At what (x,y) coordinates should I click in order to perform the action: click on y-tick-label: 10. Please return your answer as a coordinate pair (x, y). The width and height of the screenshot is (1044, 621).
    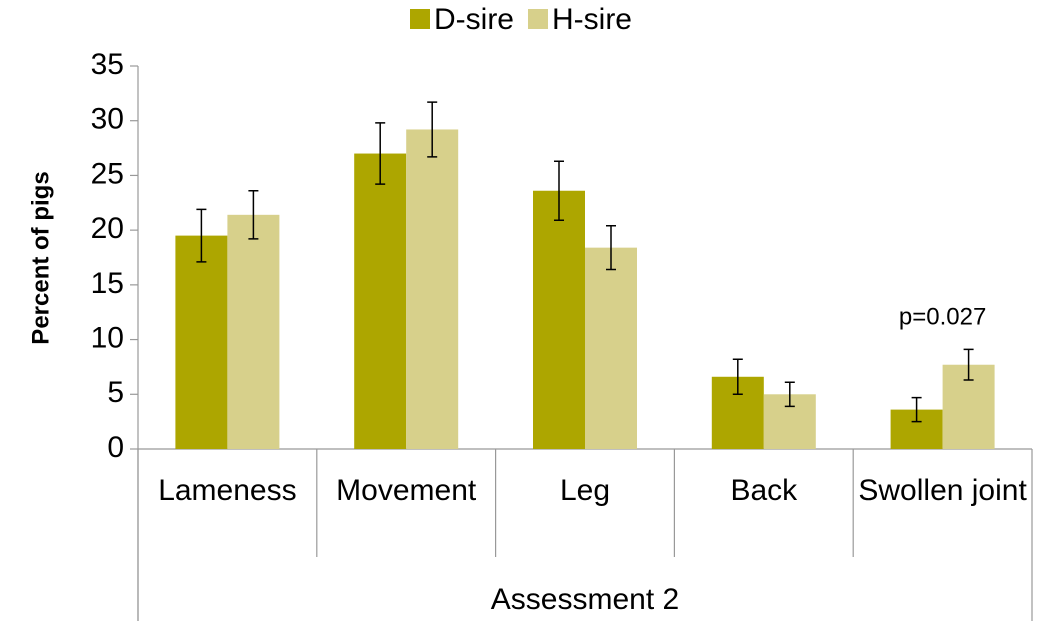
    Looking at the image, I should click on (107, 337).